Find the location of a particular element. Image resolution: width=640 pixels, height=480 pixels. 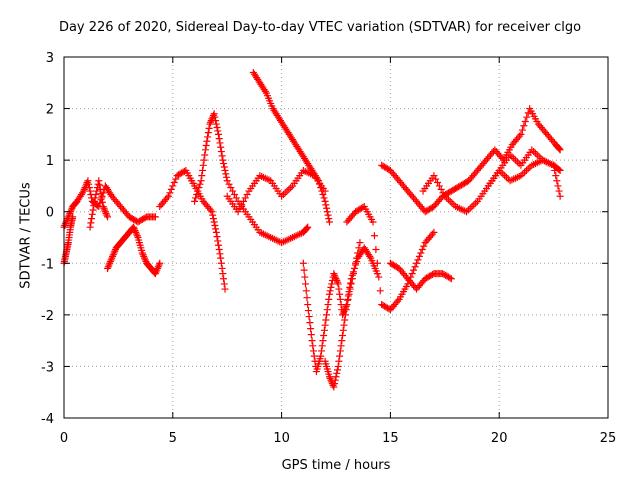

x-tick-label: 0 is located at coordinates (64, 438).